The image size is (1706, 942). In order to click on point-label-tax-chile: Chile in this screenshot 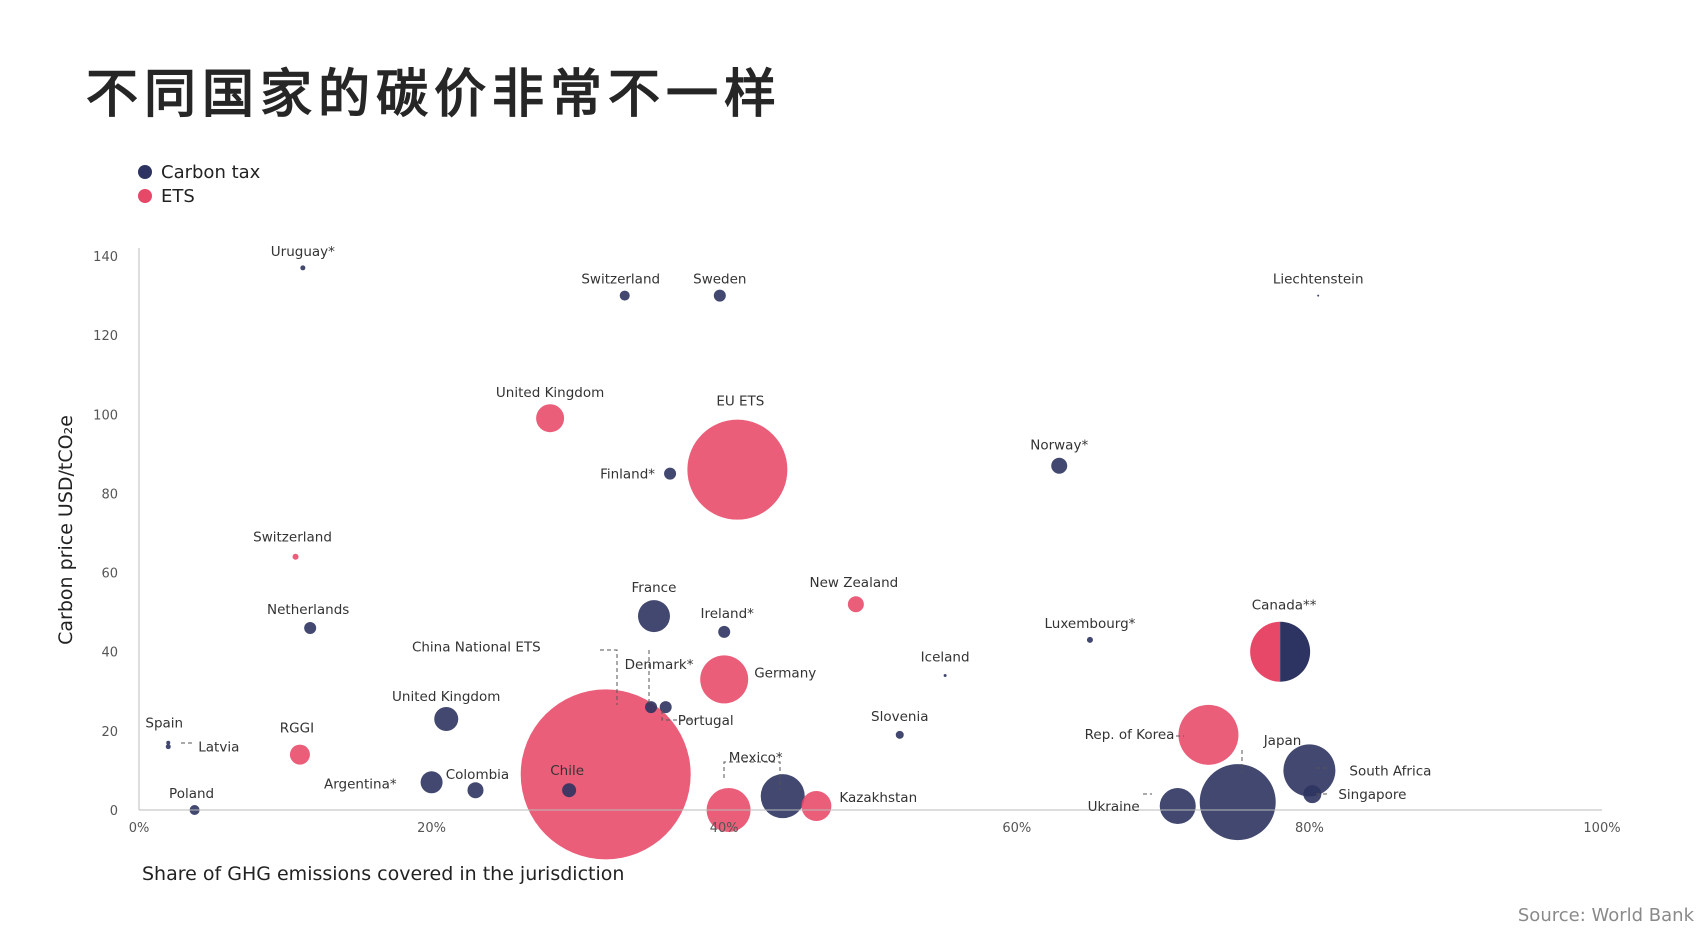, I will do `click(567, 771)`.